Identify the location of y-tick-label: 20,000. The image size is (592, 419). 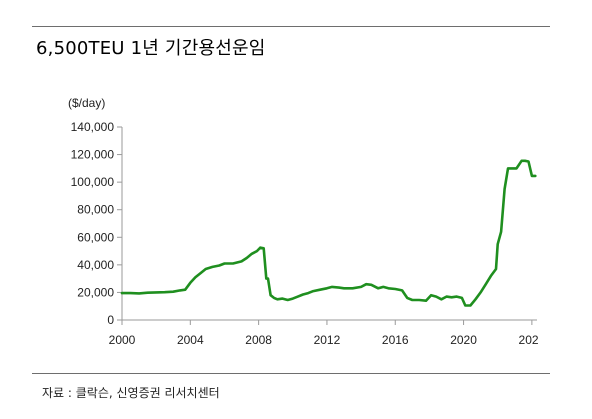
(95, 292).